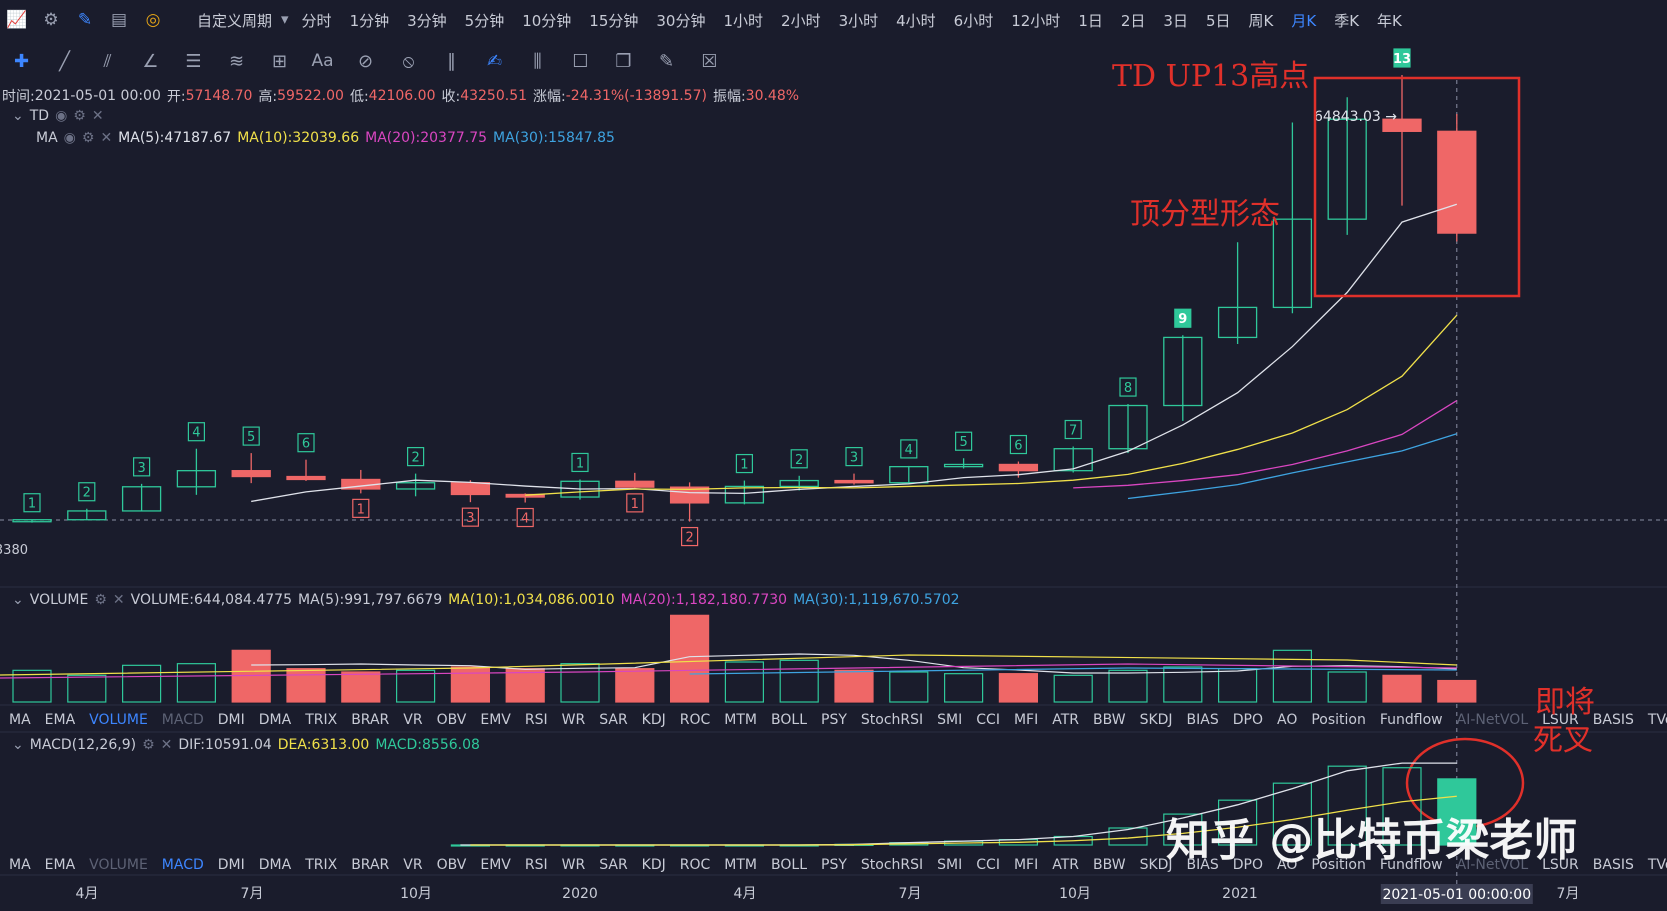 The height and width of the screenshot is (911, 1667). Describe the element at coordinates (193, 61) in the screenshot. I see `fib-icon: ☰` at that location.